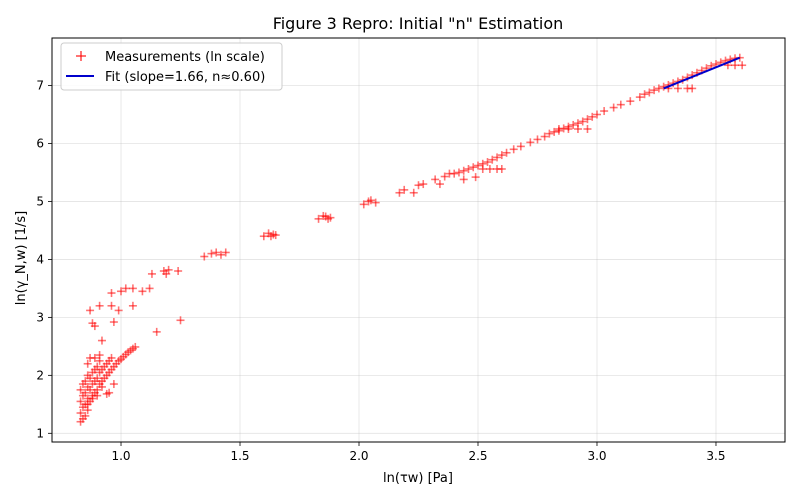 This screenshot has width=800, height=504. I want to click on y-tick-label: 4, so click(40, 259).